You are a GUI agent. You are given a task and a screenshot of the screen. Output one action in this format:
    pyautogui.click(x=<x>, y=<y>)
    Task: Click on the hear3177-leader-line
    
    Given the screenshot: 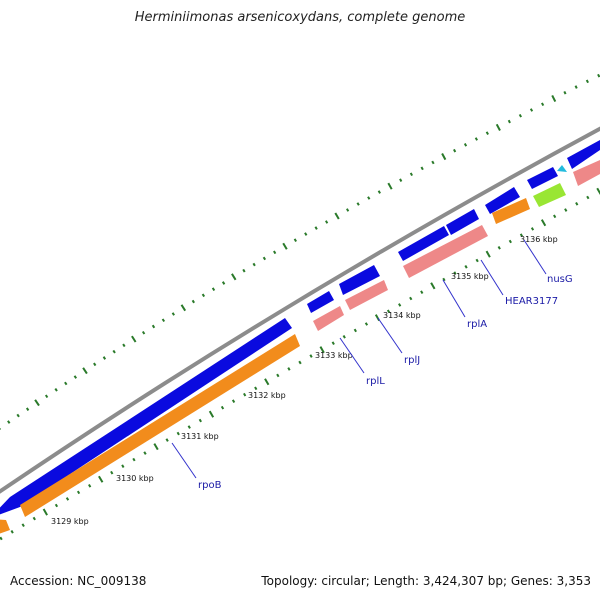 What is the action you would take?
    pyautogui.click(x=492, y=277)
    